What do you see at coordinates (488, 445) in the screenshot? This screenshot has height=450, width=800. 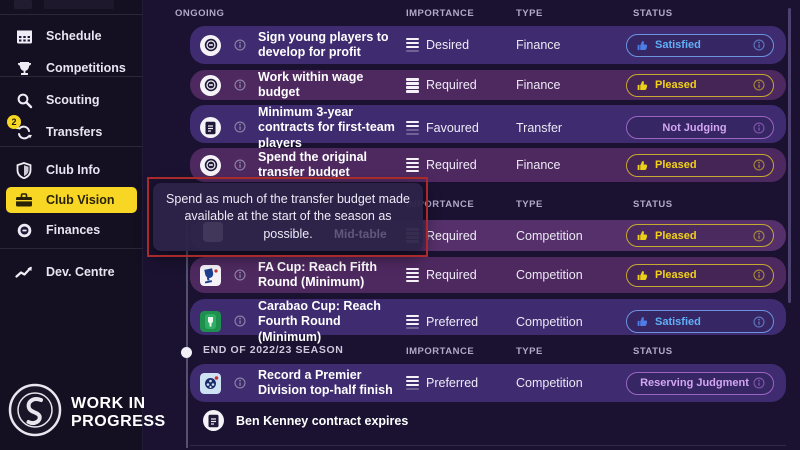 I see `bottom-divider` at bounding box center [488, 445].